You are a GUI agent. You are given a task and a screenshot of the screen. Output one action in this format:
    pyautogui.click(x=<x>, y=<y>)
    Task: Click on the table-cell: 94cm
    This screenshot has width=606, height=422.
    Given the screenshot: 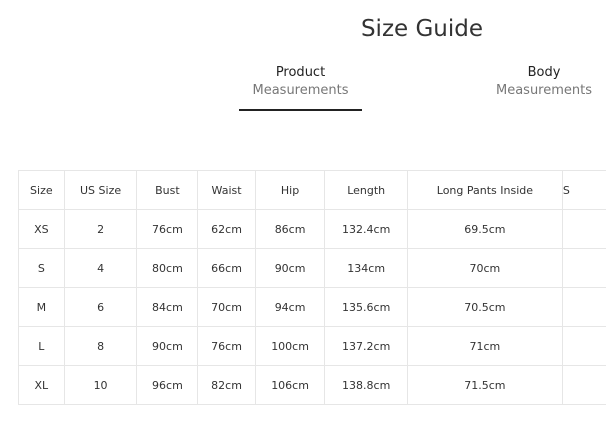 What is the action you would take?
    pyautogui.click(x=290, y=307)
    